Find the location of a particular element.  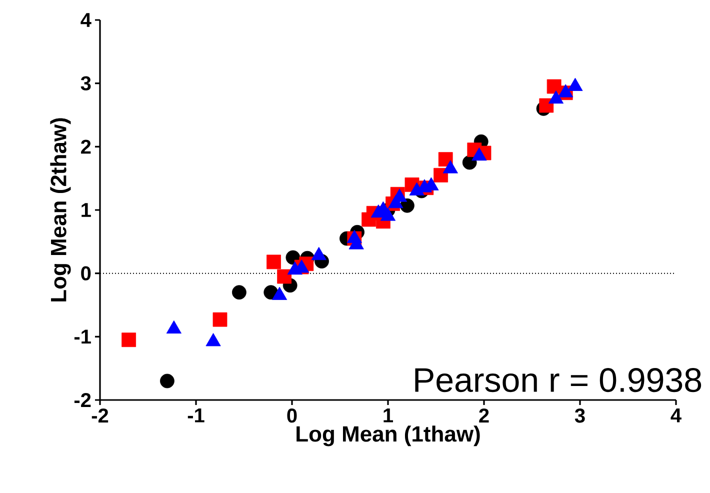

x-tick-label: 1 is located at coordinates (389, 415).